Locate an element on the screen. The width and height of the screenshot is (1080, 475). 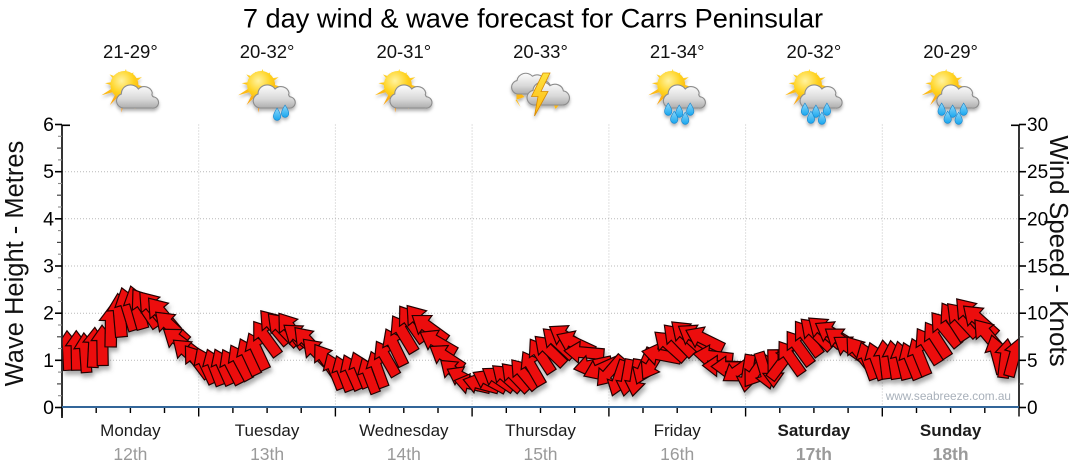
svg-text: 21-29° is located at coordinates (130, 51).